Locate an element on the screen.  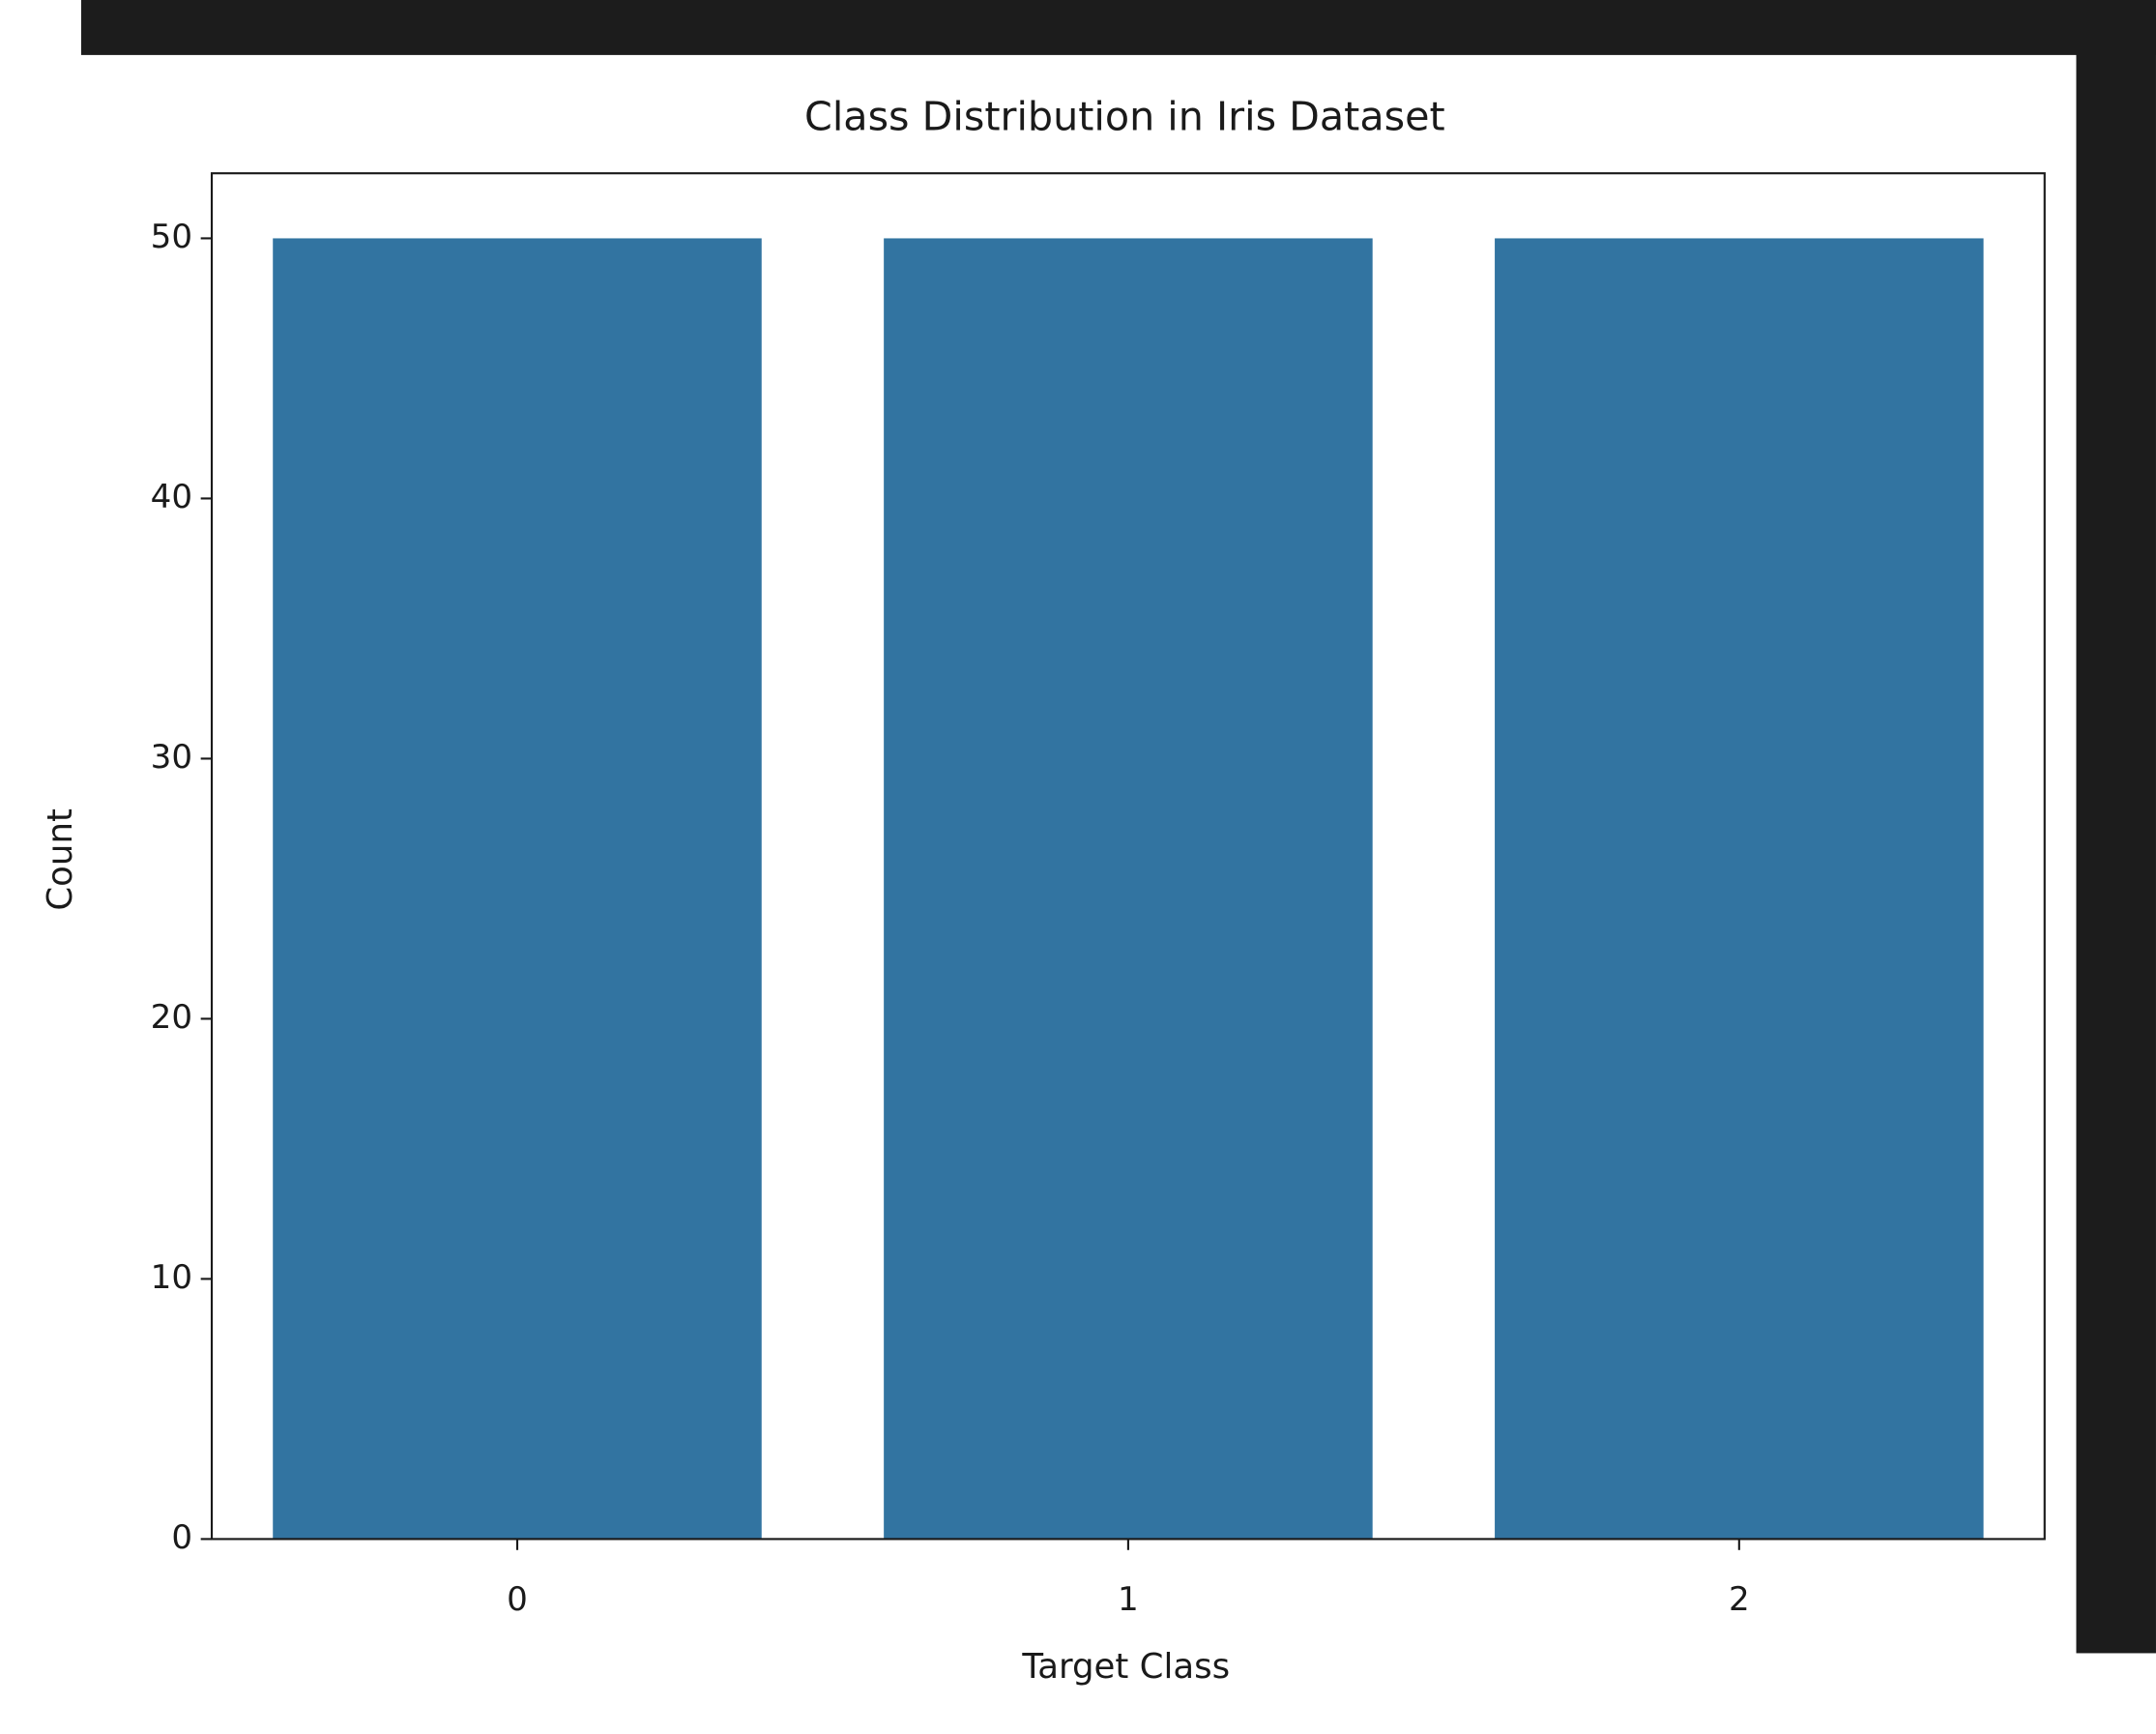
y-tick-label: 40 is located at coordinates (171, 497).